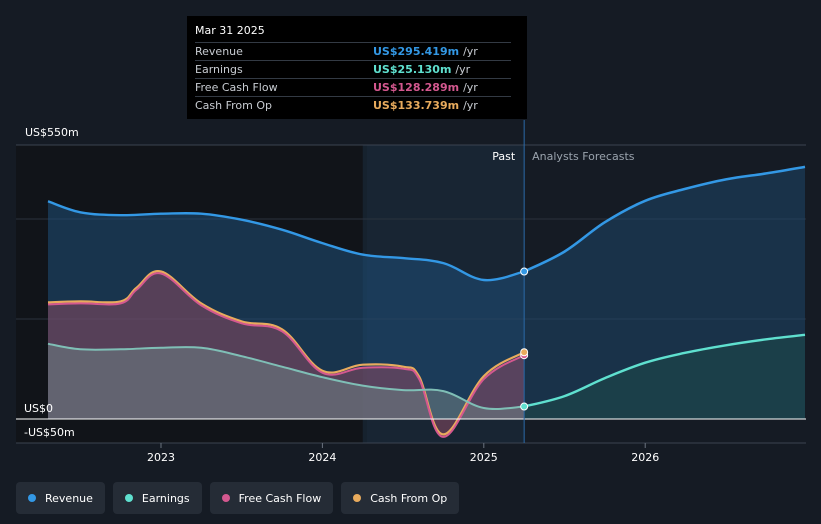 This screenshot has height=524, width=821. What do you see at coordinates (225, 498) in the screenshot?
I see `free-cash-flow-dot-icon` at bounding box center [225, 498].